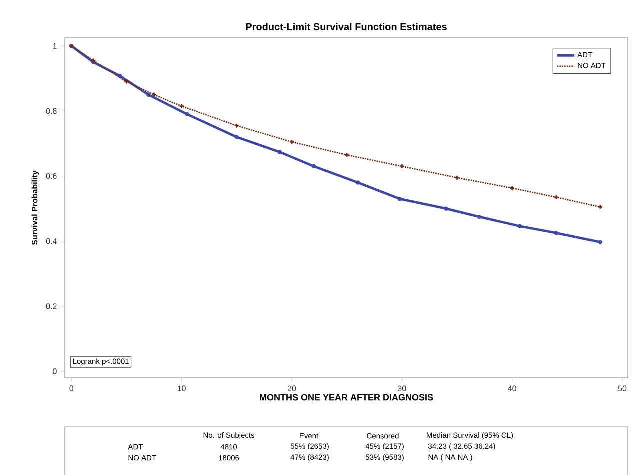  Describe the element at coordinates (512, 389) in the screenshot. I see `x-tick-label: 40` at that location.